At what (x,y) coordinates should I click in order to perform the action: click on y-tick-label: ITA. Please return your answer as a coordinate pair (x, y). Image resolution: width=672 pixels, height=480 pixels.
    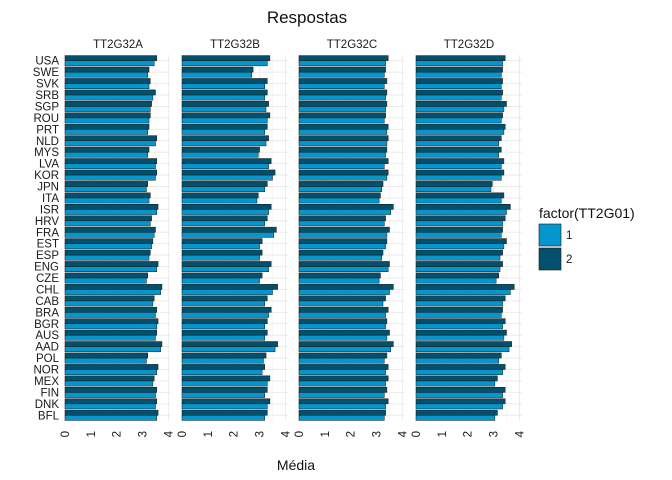
    Looking at the image, I should click on (50, 199).